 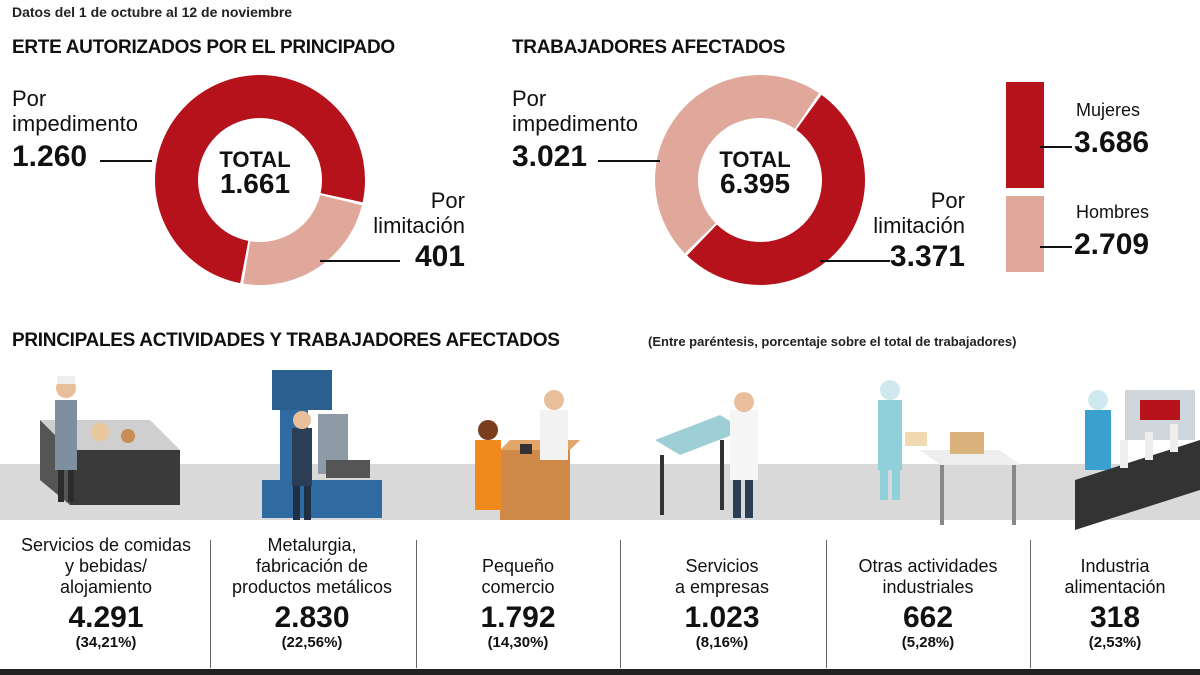 I want to click on activity-column-4: Servicios a empresas 1.023 (8,16%), so click(x=722, y=592).